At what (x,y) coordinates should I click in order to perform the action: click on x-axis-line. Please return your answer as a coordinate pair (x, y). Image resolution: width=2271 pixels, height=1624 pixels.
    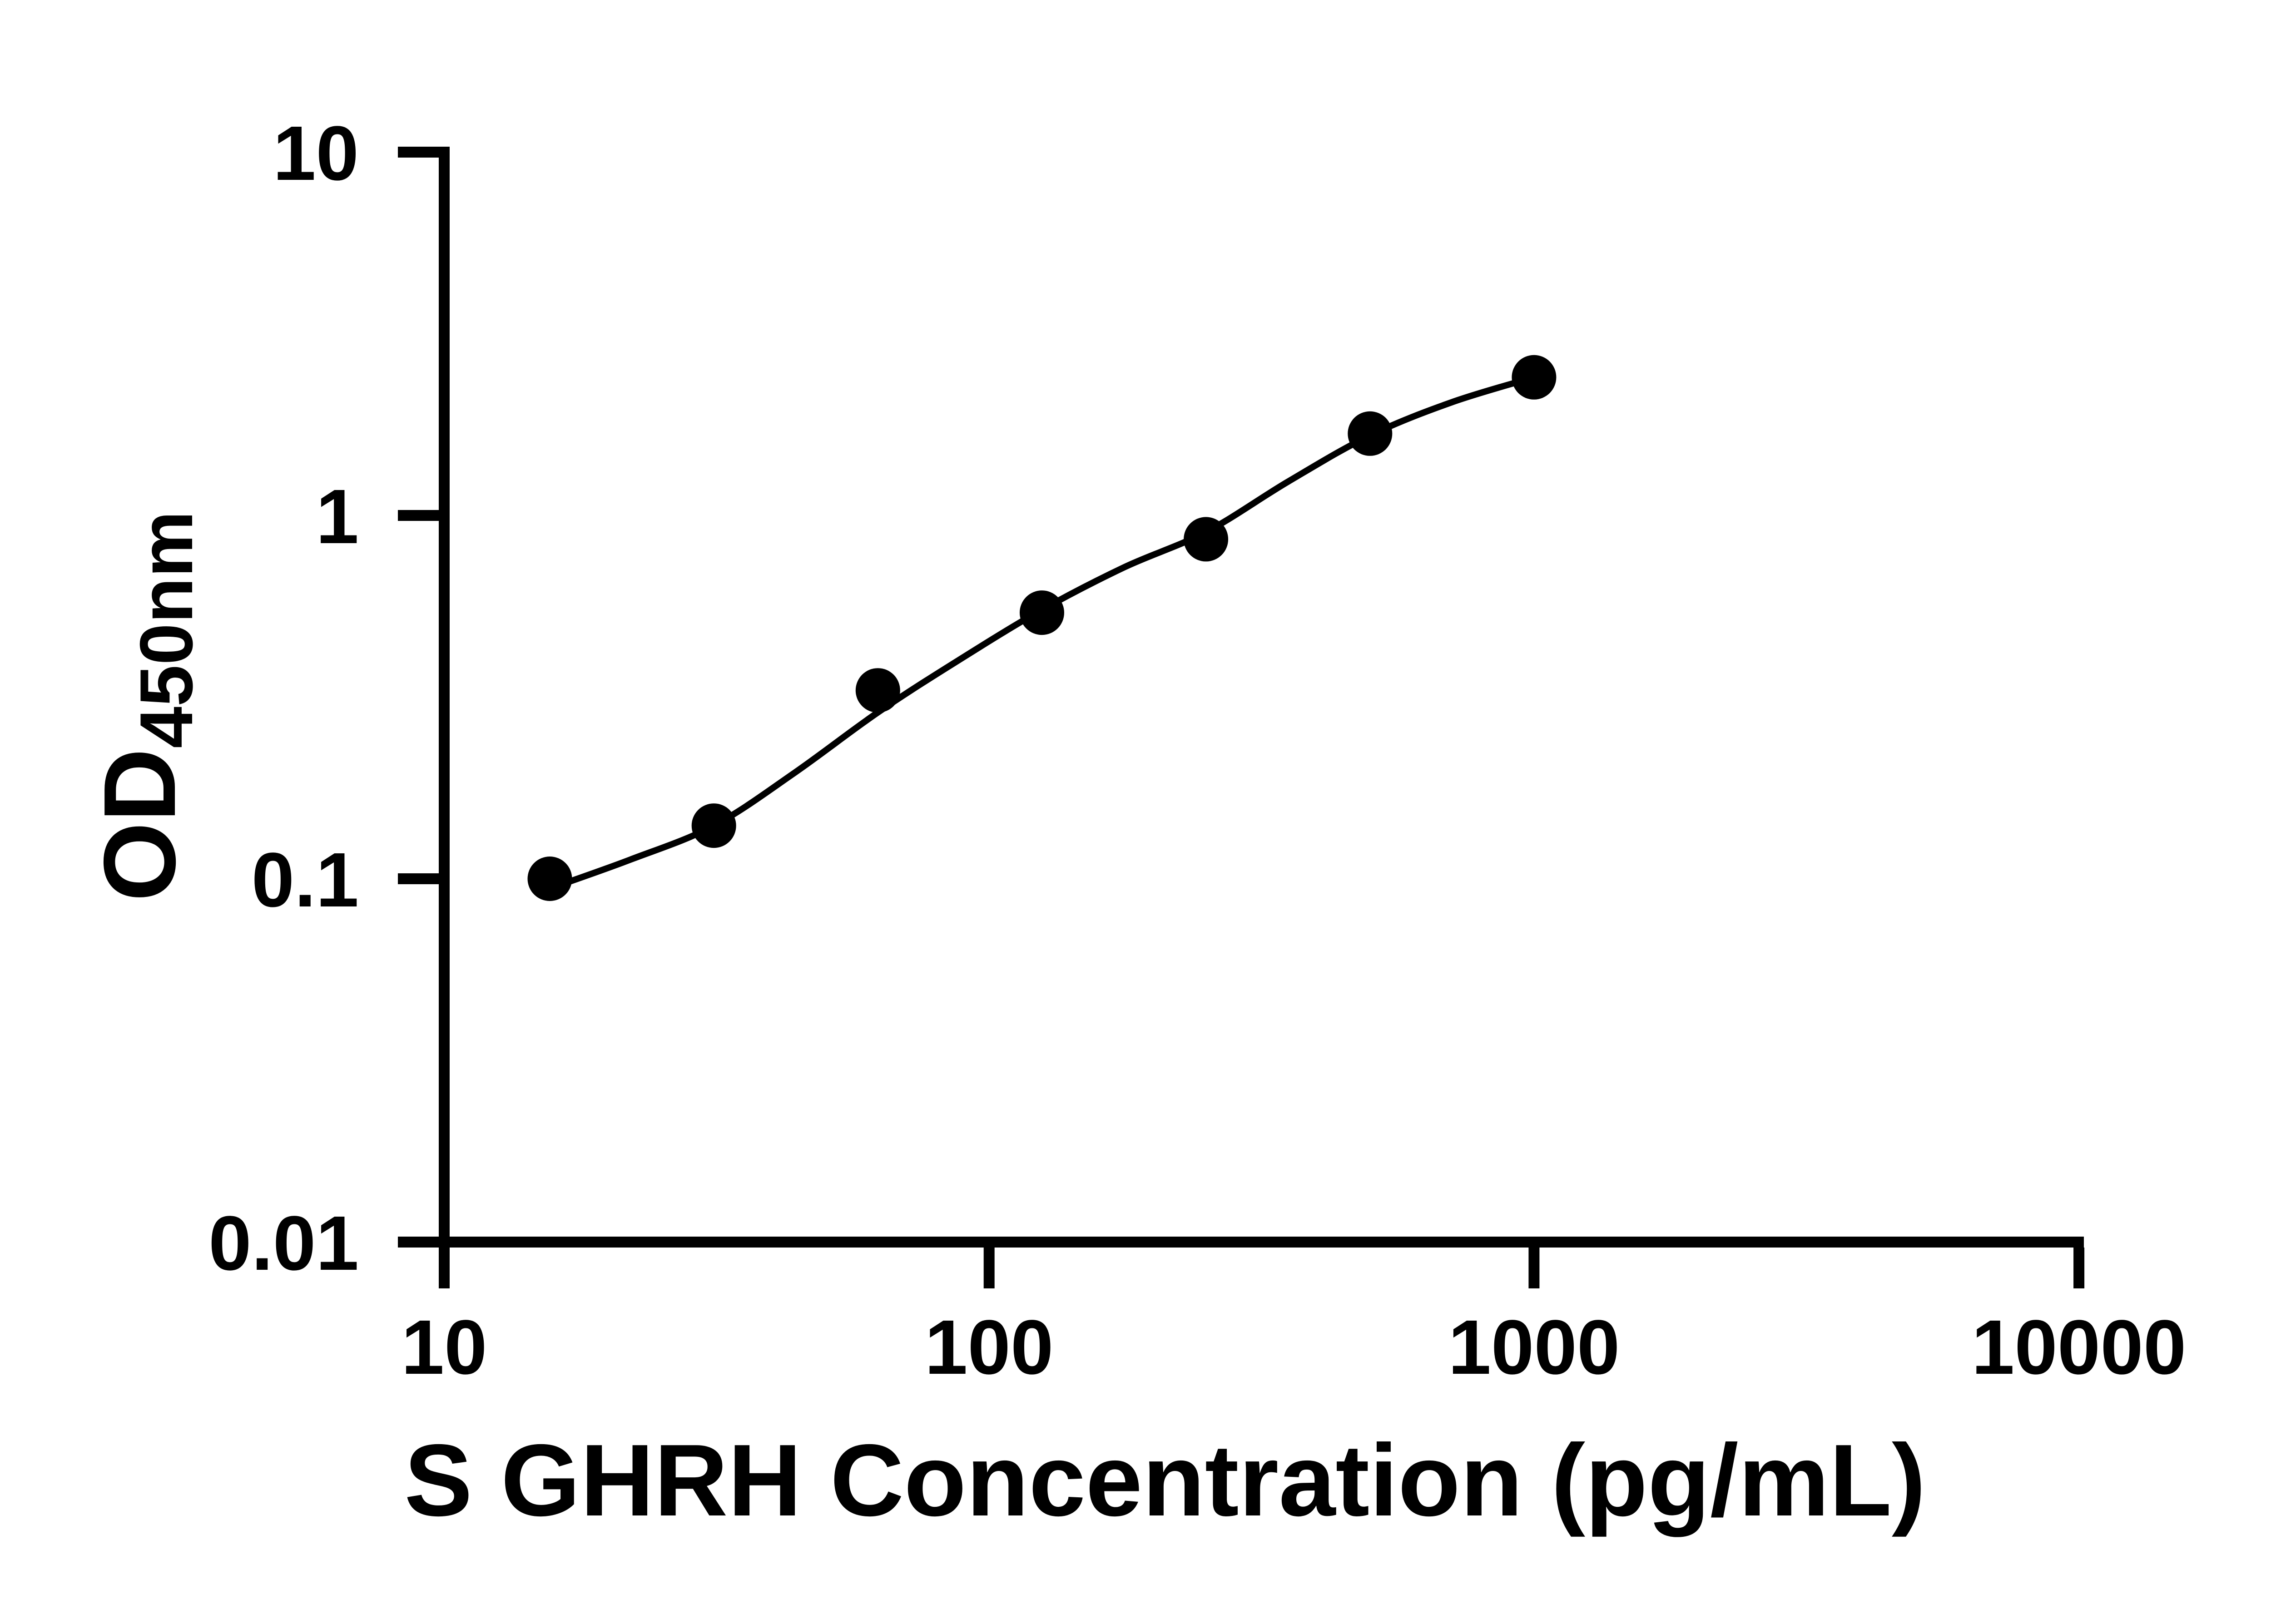
    Looking at the image, I should click on (1261, 1242).